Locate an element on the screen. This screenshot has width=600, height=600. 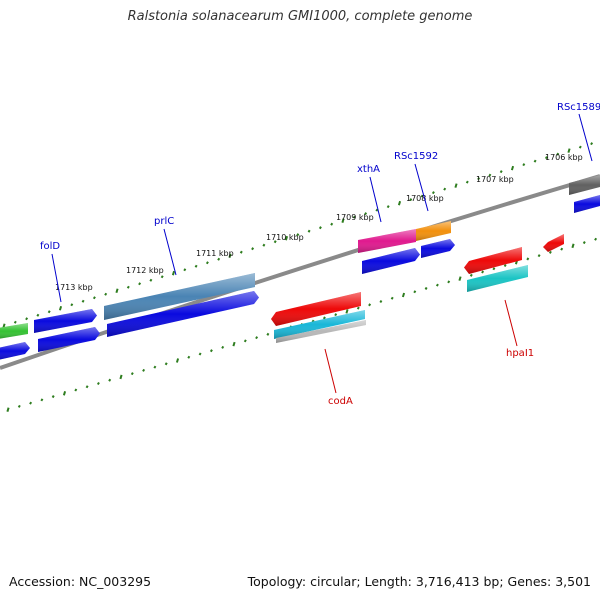
gene-label: hpaI1 is located at coordinates (520, 353).